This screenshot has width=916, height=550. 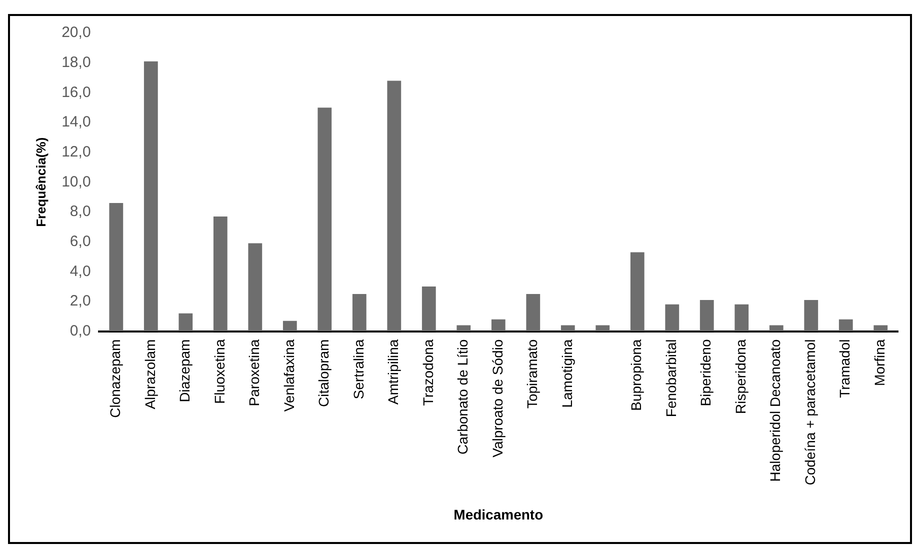 What do you see at coordinates (706, 372) in the screenshot?
I see `x-tick-label: Biperideno` at bounding box center [706, 372].